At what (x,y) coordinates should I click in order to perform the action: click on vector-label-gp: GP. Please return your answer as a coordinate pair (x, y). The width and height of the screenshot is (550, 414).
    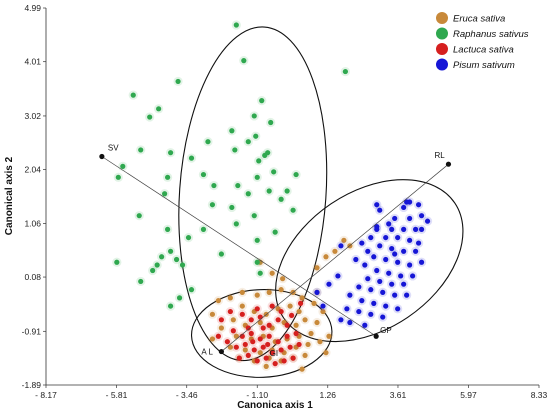
    Looking at the image, I should click on (386, 330).